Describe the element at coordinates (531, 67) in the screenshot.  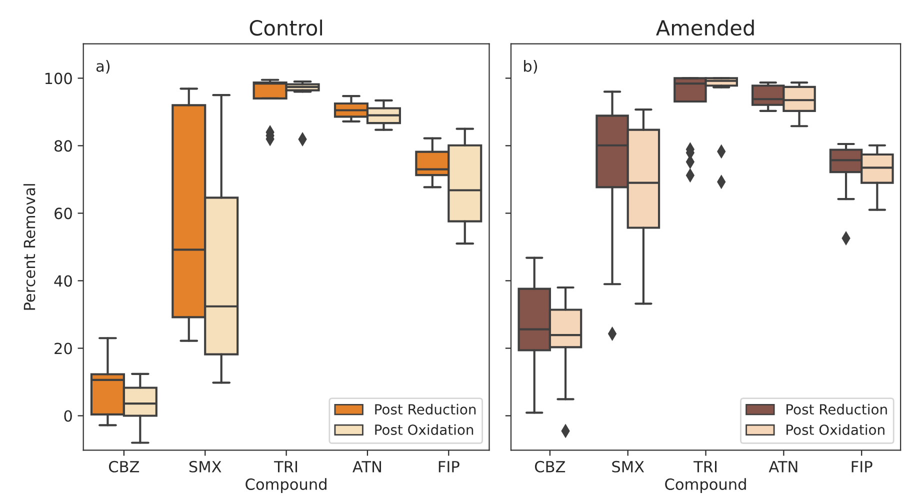
I see `annotation: b)` at that location.